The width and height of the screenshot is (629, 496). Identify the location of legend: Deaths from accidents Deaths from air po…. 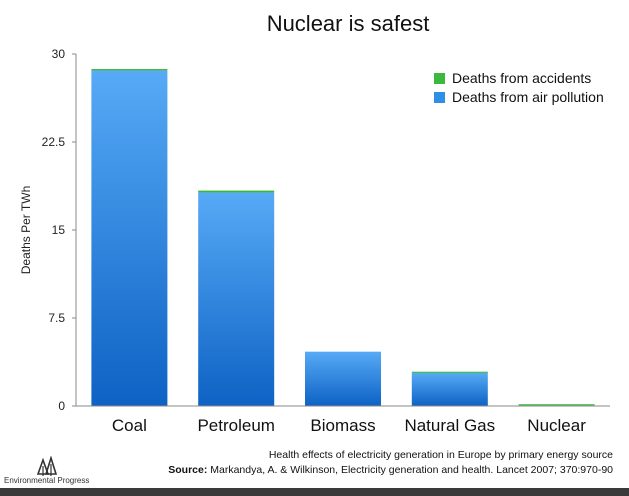
(519, 87).